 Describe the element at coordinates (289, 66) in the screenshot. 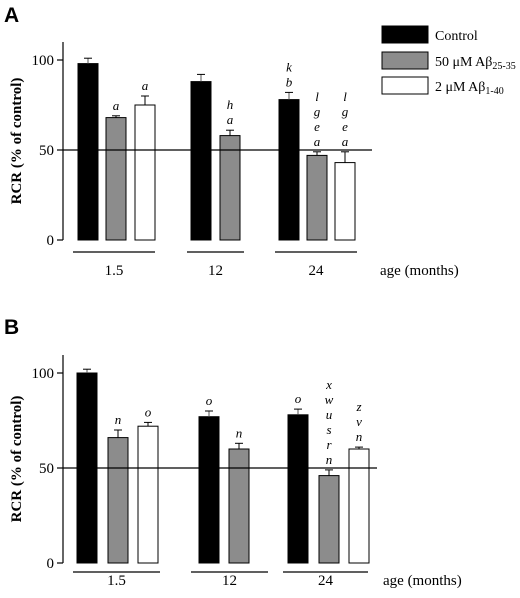

I see `panel-a-significance-label: k` at that location.